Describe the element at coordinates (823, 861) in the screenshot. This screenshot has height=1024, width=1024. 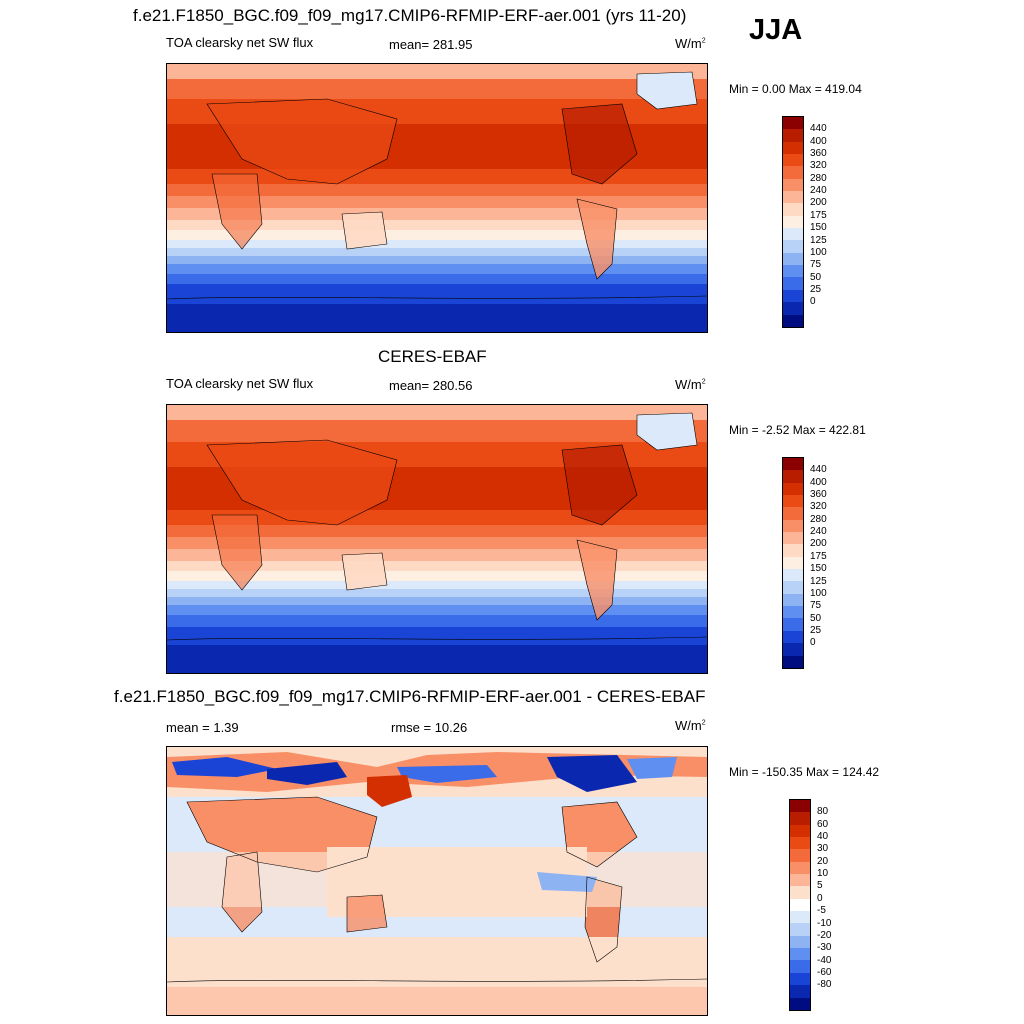
I see `colorbar-label: 20` at that location.